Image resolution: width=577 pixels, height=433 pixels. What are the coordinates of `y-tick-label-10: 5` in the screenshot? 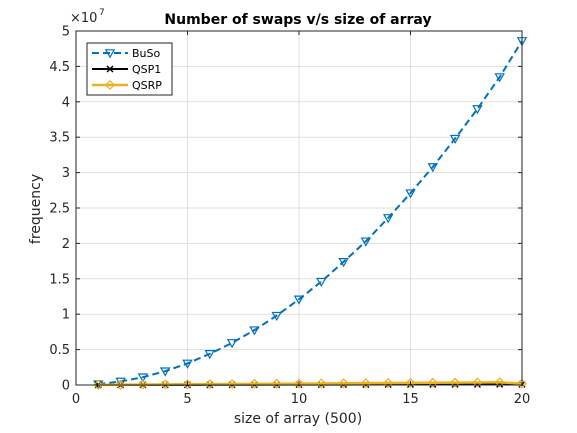 It's located at (66, 32).